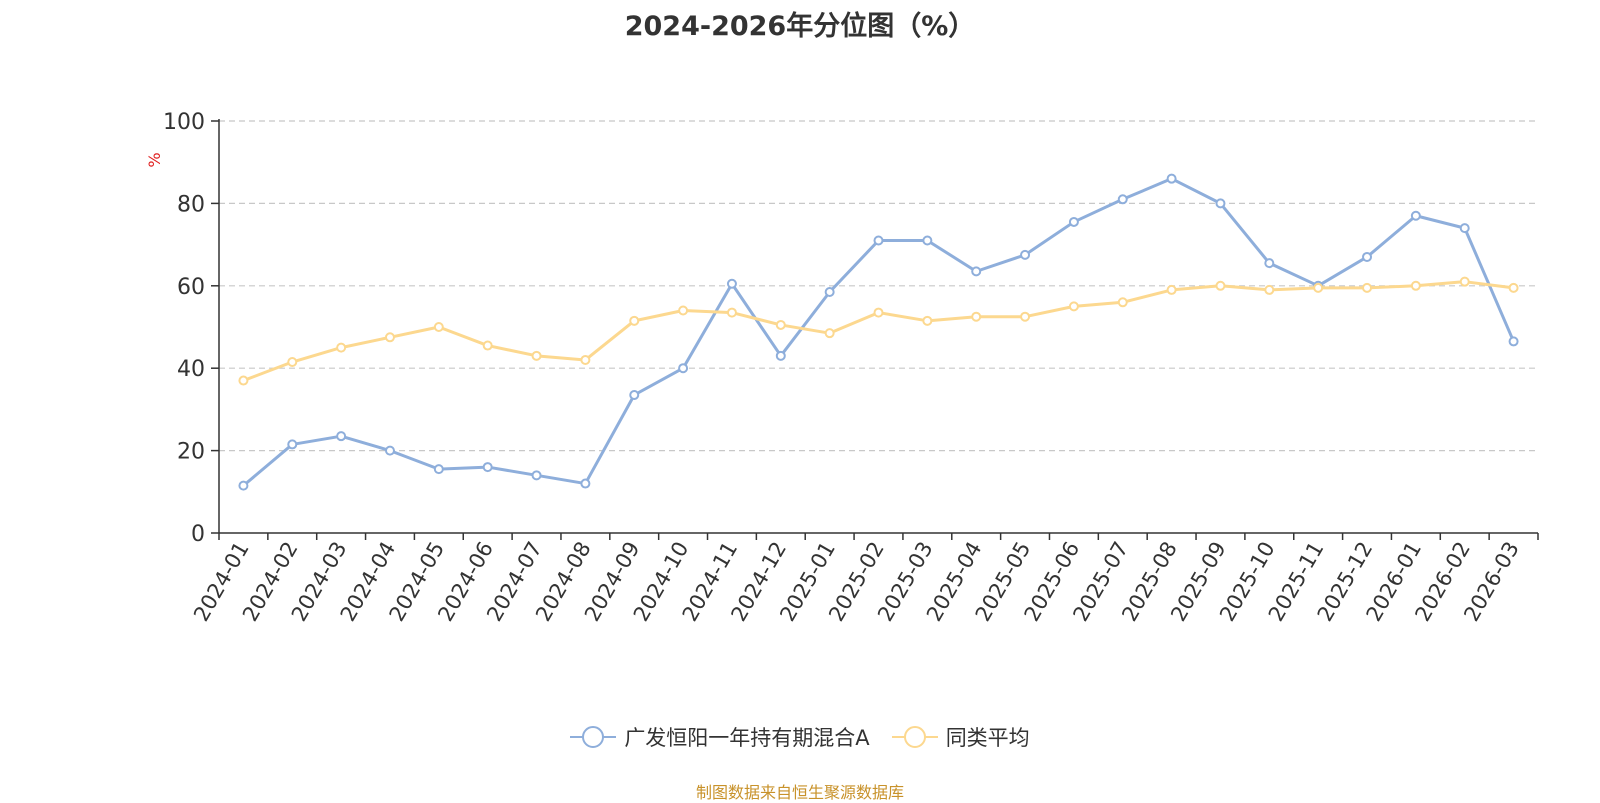 Image resolution: width=1600 pixels, height=803 pixels. Describe the element at coordinates (198, 534) in the screenshot. I see `y-tick-label: 0` at that location.